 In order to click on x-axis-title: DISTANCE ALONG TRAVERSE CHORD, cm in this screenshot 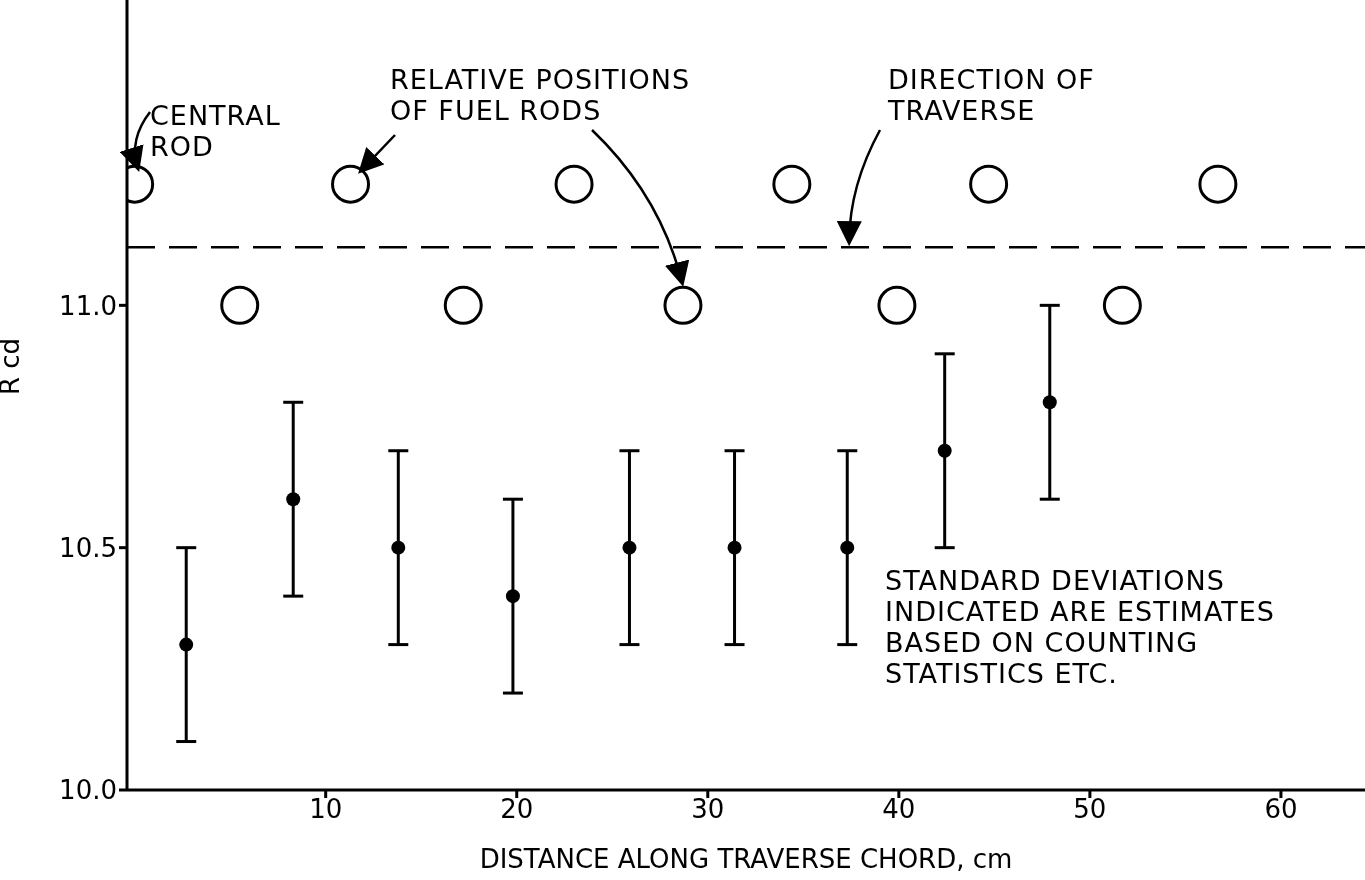, I will do `click(746, 859)`.